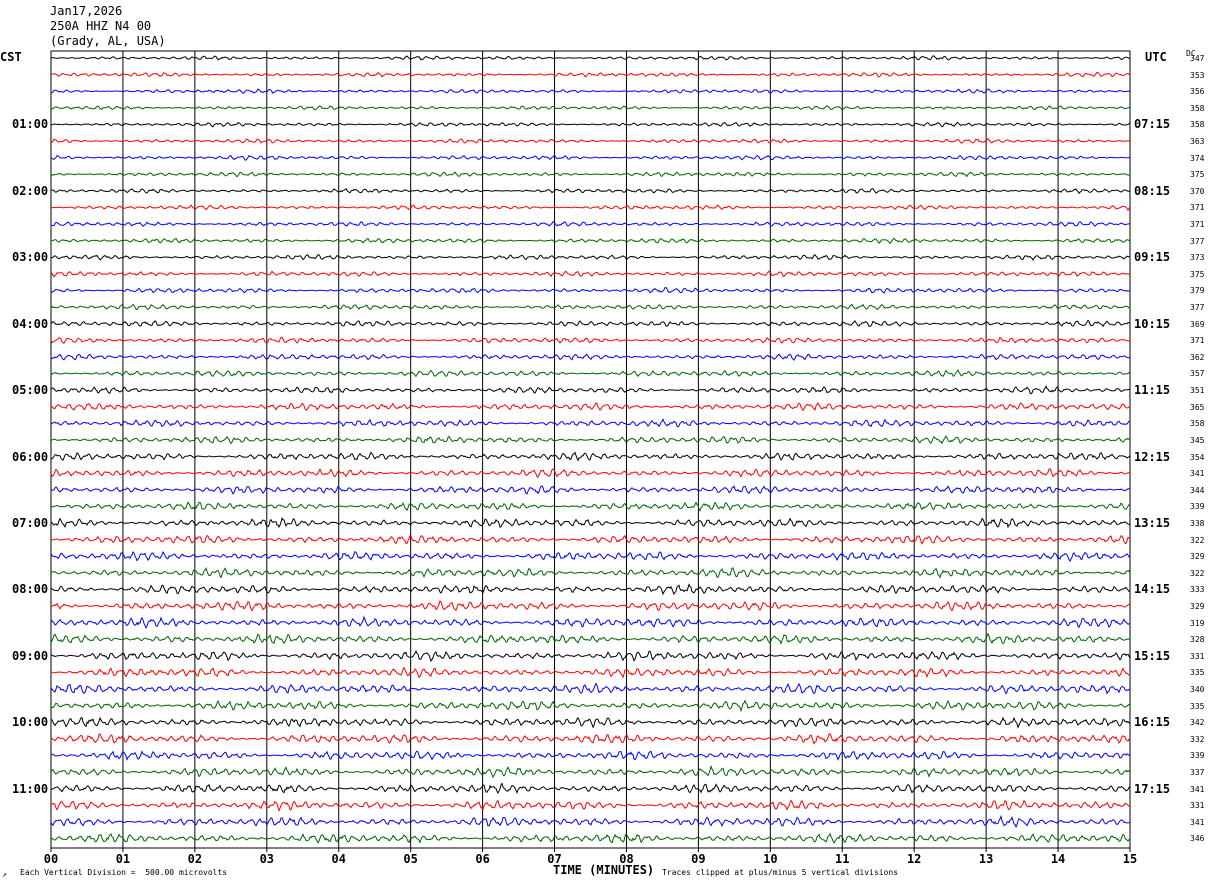 The image size is (1210, 886). What do you see at coordinates (11, 57) in the screenshot?
I see `left-timezone-label: CST` at bounding box center [11, 57].